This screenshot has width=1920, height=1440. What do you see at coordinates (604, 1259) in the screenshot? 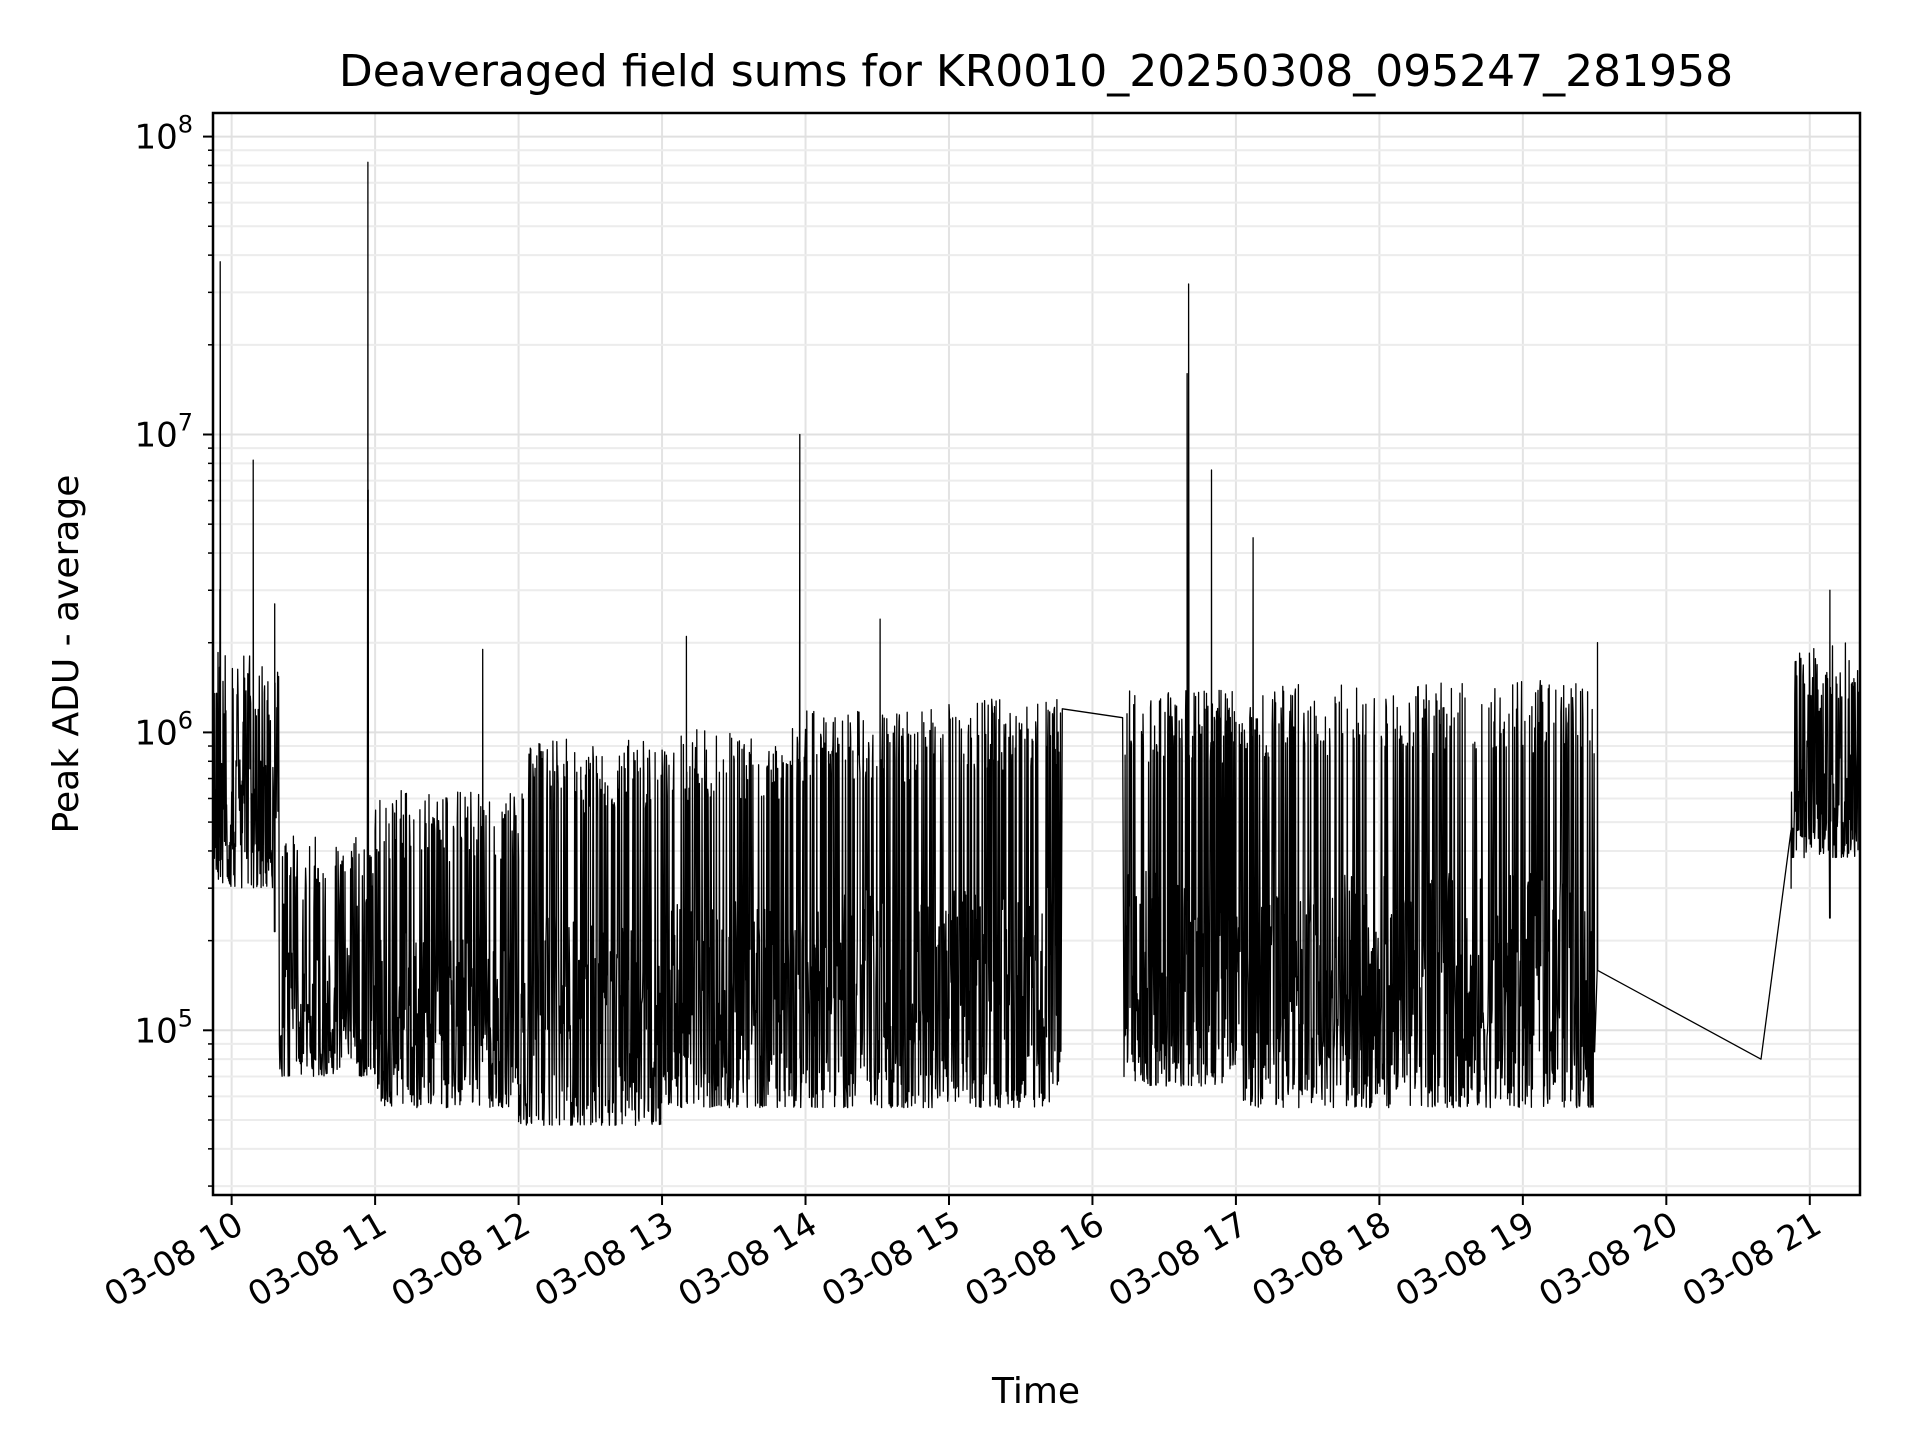
I see `x-tick-label: 03-08 13` at bounding box center [604, 1259].